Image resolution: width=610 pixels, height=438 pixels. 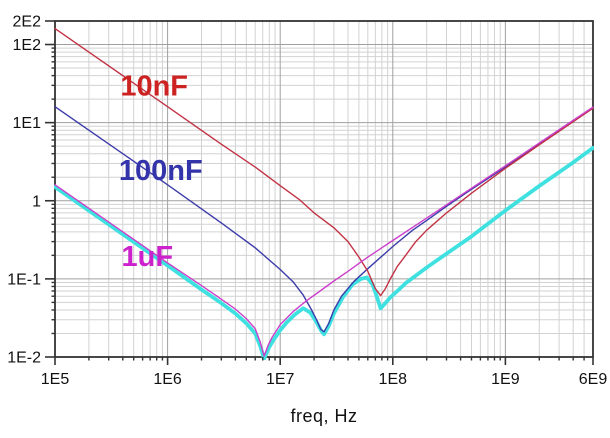 I want to click on y-tick-label: 1E2, so click(x=27, y=45).